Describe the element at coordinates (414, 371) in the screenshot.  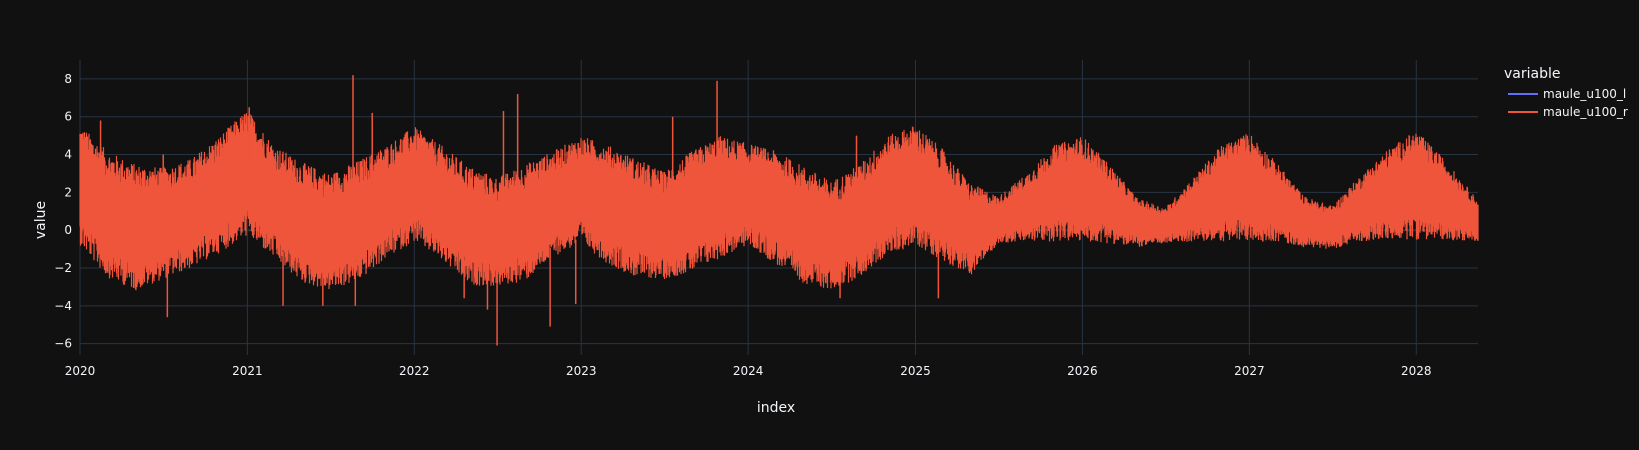
I see `x-tick-label: 2022` at that location.